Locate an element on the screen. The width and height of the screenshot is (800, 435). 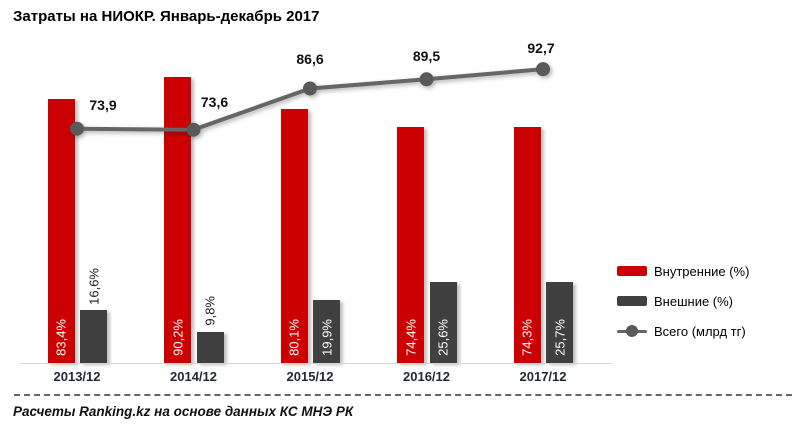
bar-external-2015-12: 19,9% is located at coordinates (326, 331).